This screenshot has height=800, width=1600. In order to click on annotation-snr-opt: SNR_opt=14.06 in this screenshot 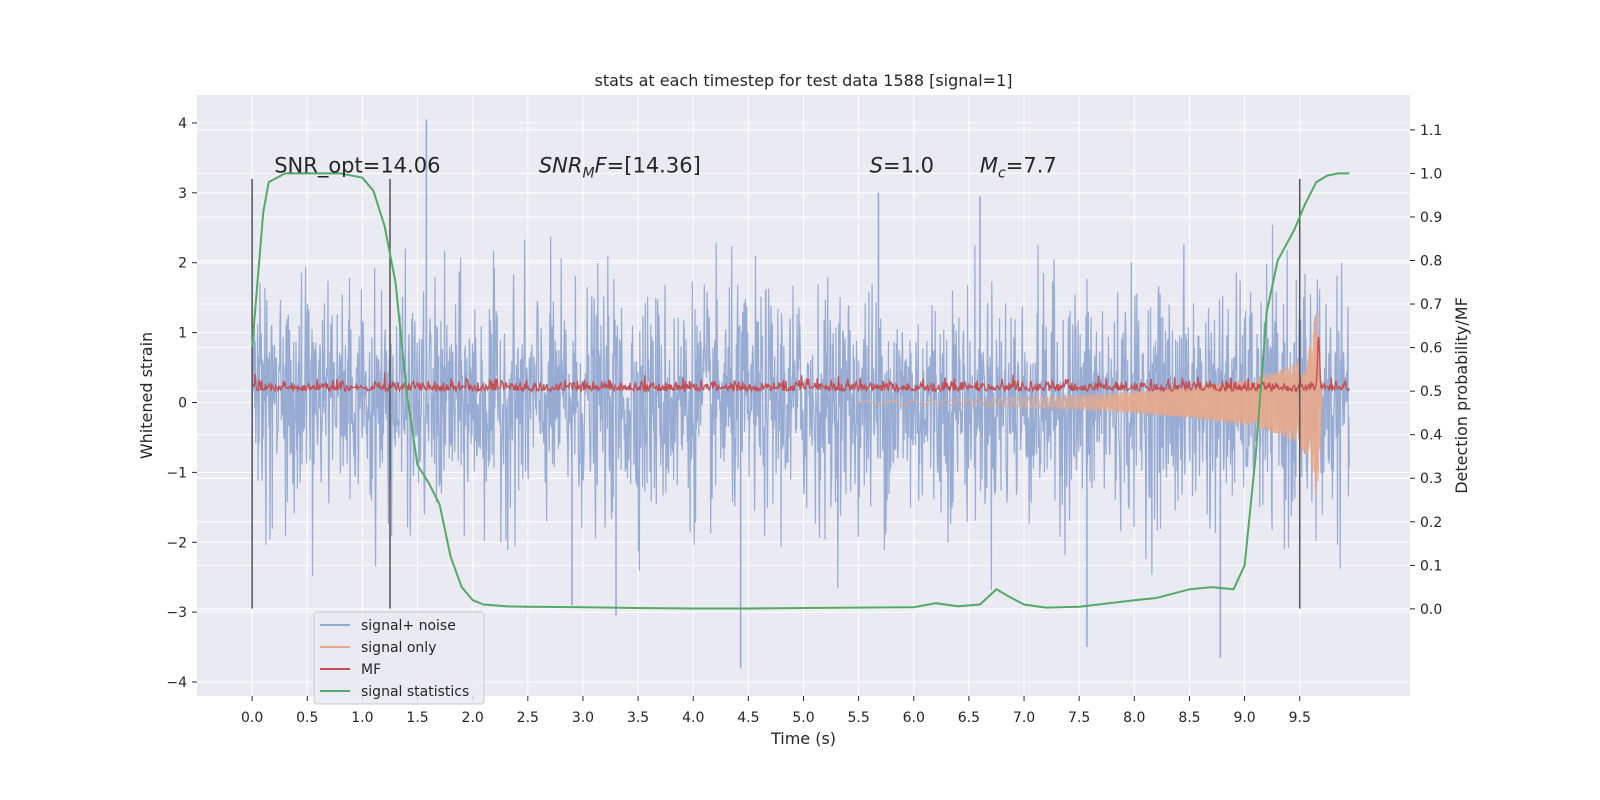, I will do `click(357, 165)`.